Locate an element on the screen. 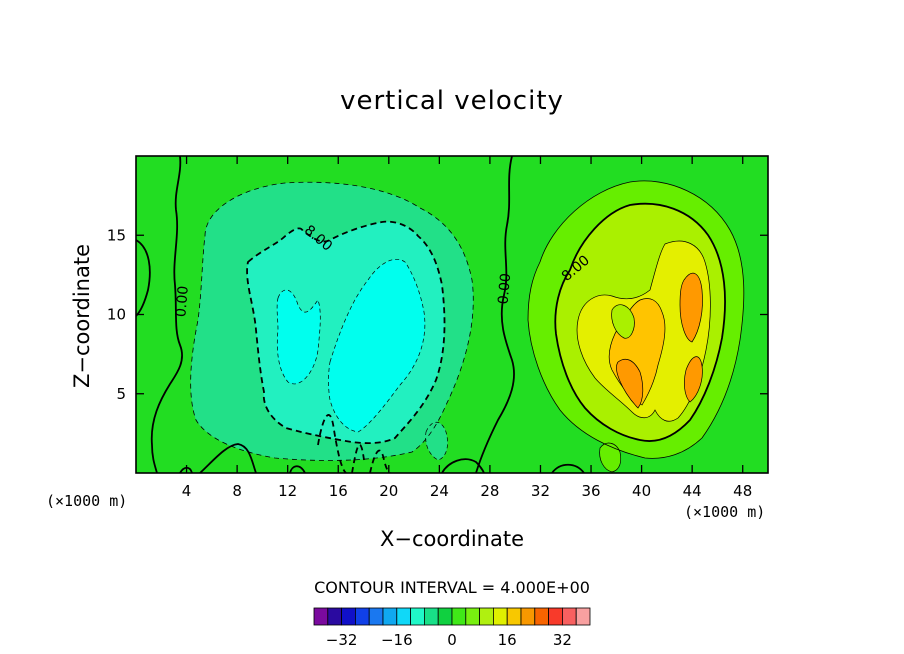 The image size is (904, 654). colorbar-tick-label: −16 is located at coordinates (397, 640).